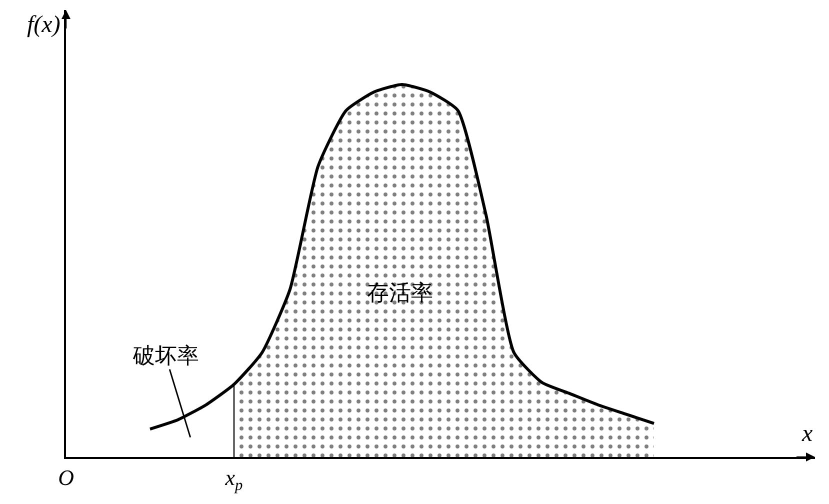 The height and width of the screenshot is (504, 829). What do you see at coordinates (165, 355) in the screenshot?
I see `annotation: 破坏率` at bounding box center [165, 355].